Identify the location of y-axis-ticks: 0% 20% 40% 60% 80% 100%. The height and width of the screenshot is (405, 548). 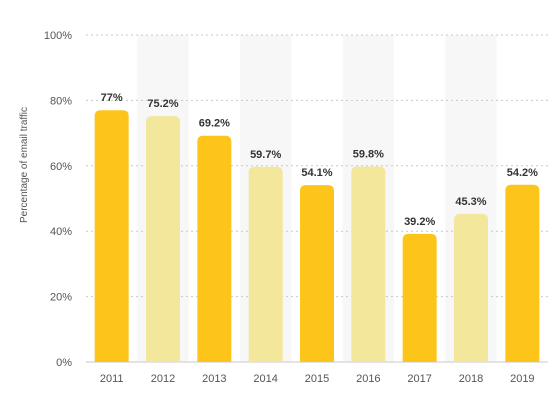
(58, 199).